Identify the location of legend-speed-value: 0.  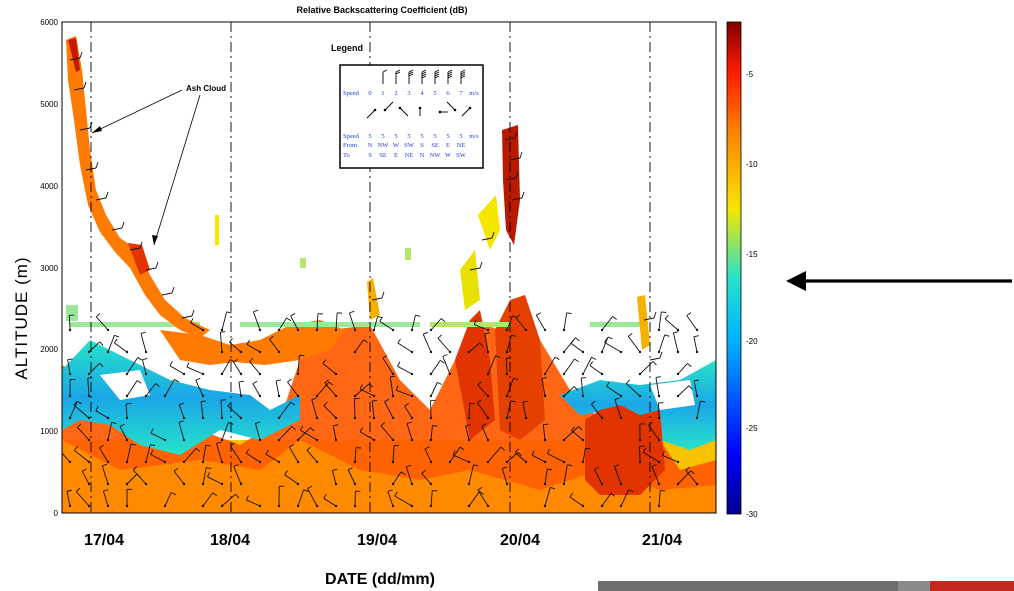
(369, 93).